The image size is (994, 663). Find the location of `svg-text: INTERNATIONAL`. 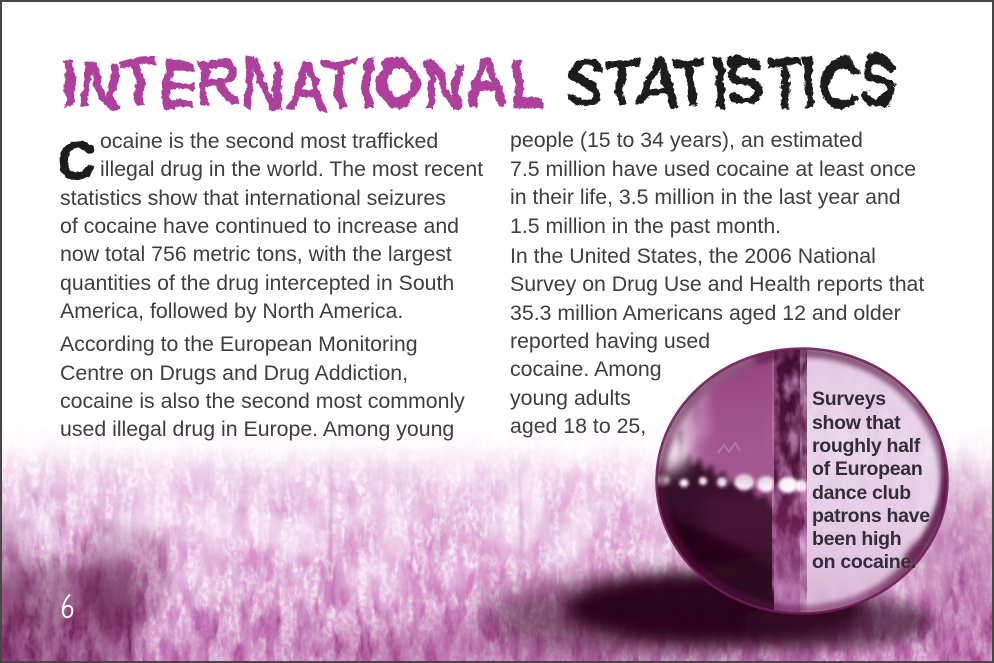

svg-text: INTERNATIONAL is located at coordinates (299, 81).